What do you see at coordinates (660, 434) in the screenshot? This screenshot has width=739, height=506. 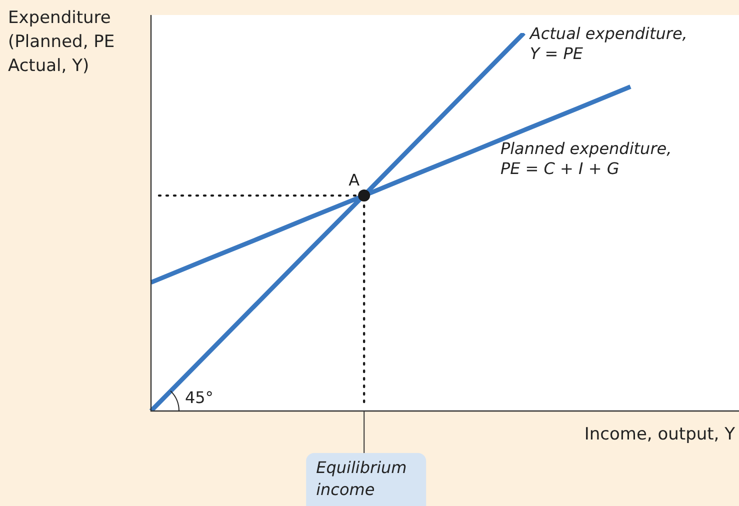 I see `x-axis-title: Income, output, Y` at bounding box center [660, 434].